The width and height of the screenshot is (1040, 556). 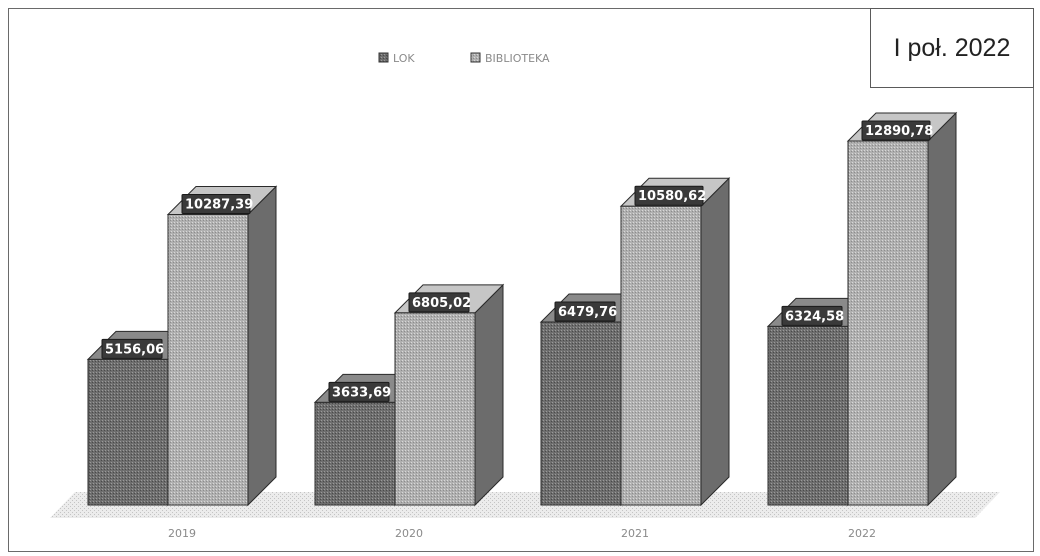 I want to click on x-tick-label-2020: 2020, so click(x=409, y=533).